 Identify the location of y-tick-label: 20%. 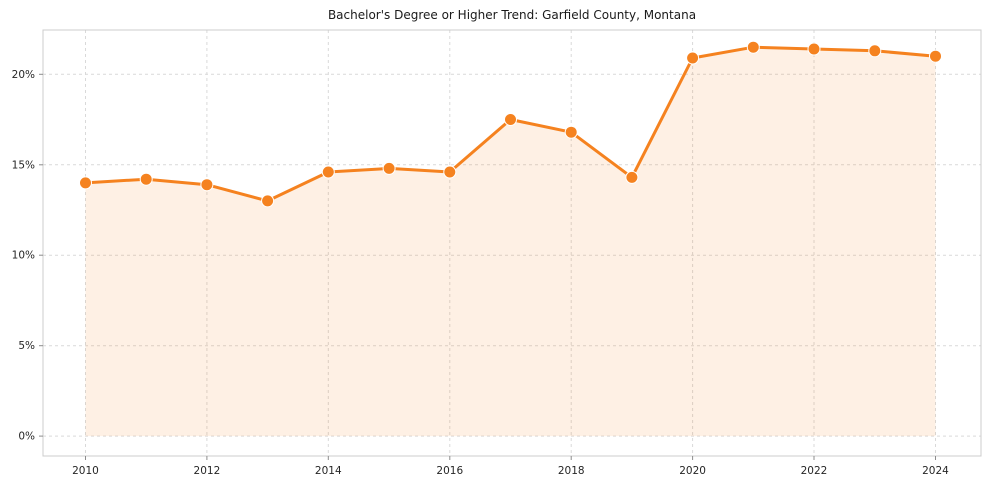
(23, 75).